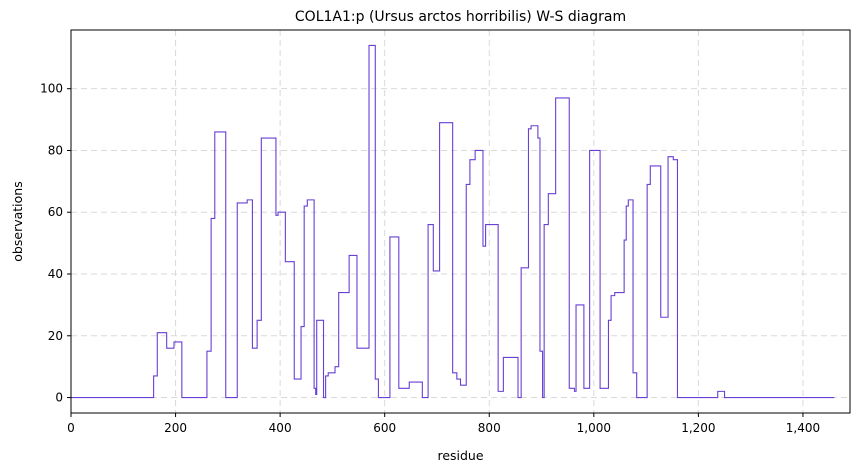 The image size is (856, 474). Describe the element at coordinates (384, 428) in the screenshot. I see `x-tick-label: 600` at that location.